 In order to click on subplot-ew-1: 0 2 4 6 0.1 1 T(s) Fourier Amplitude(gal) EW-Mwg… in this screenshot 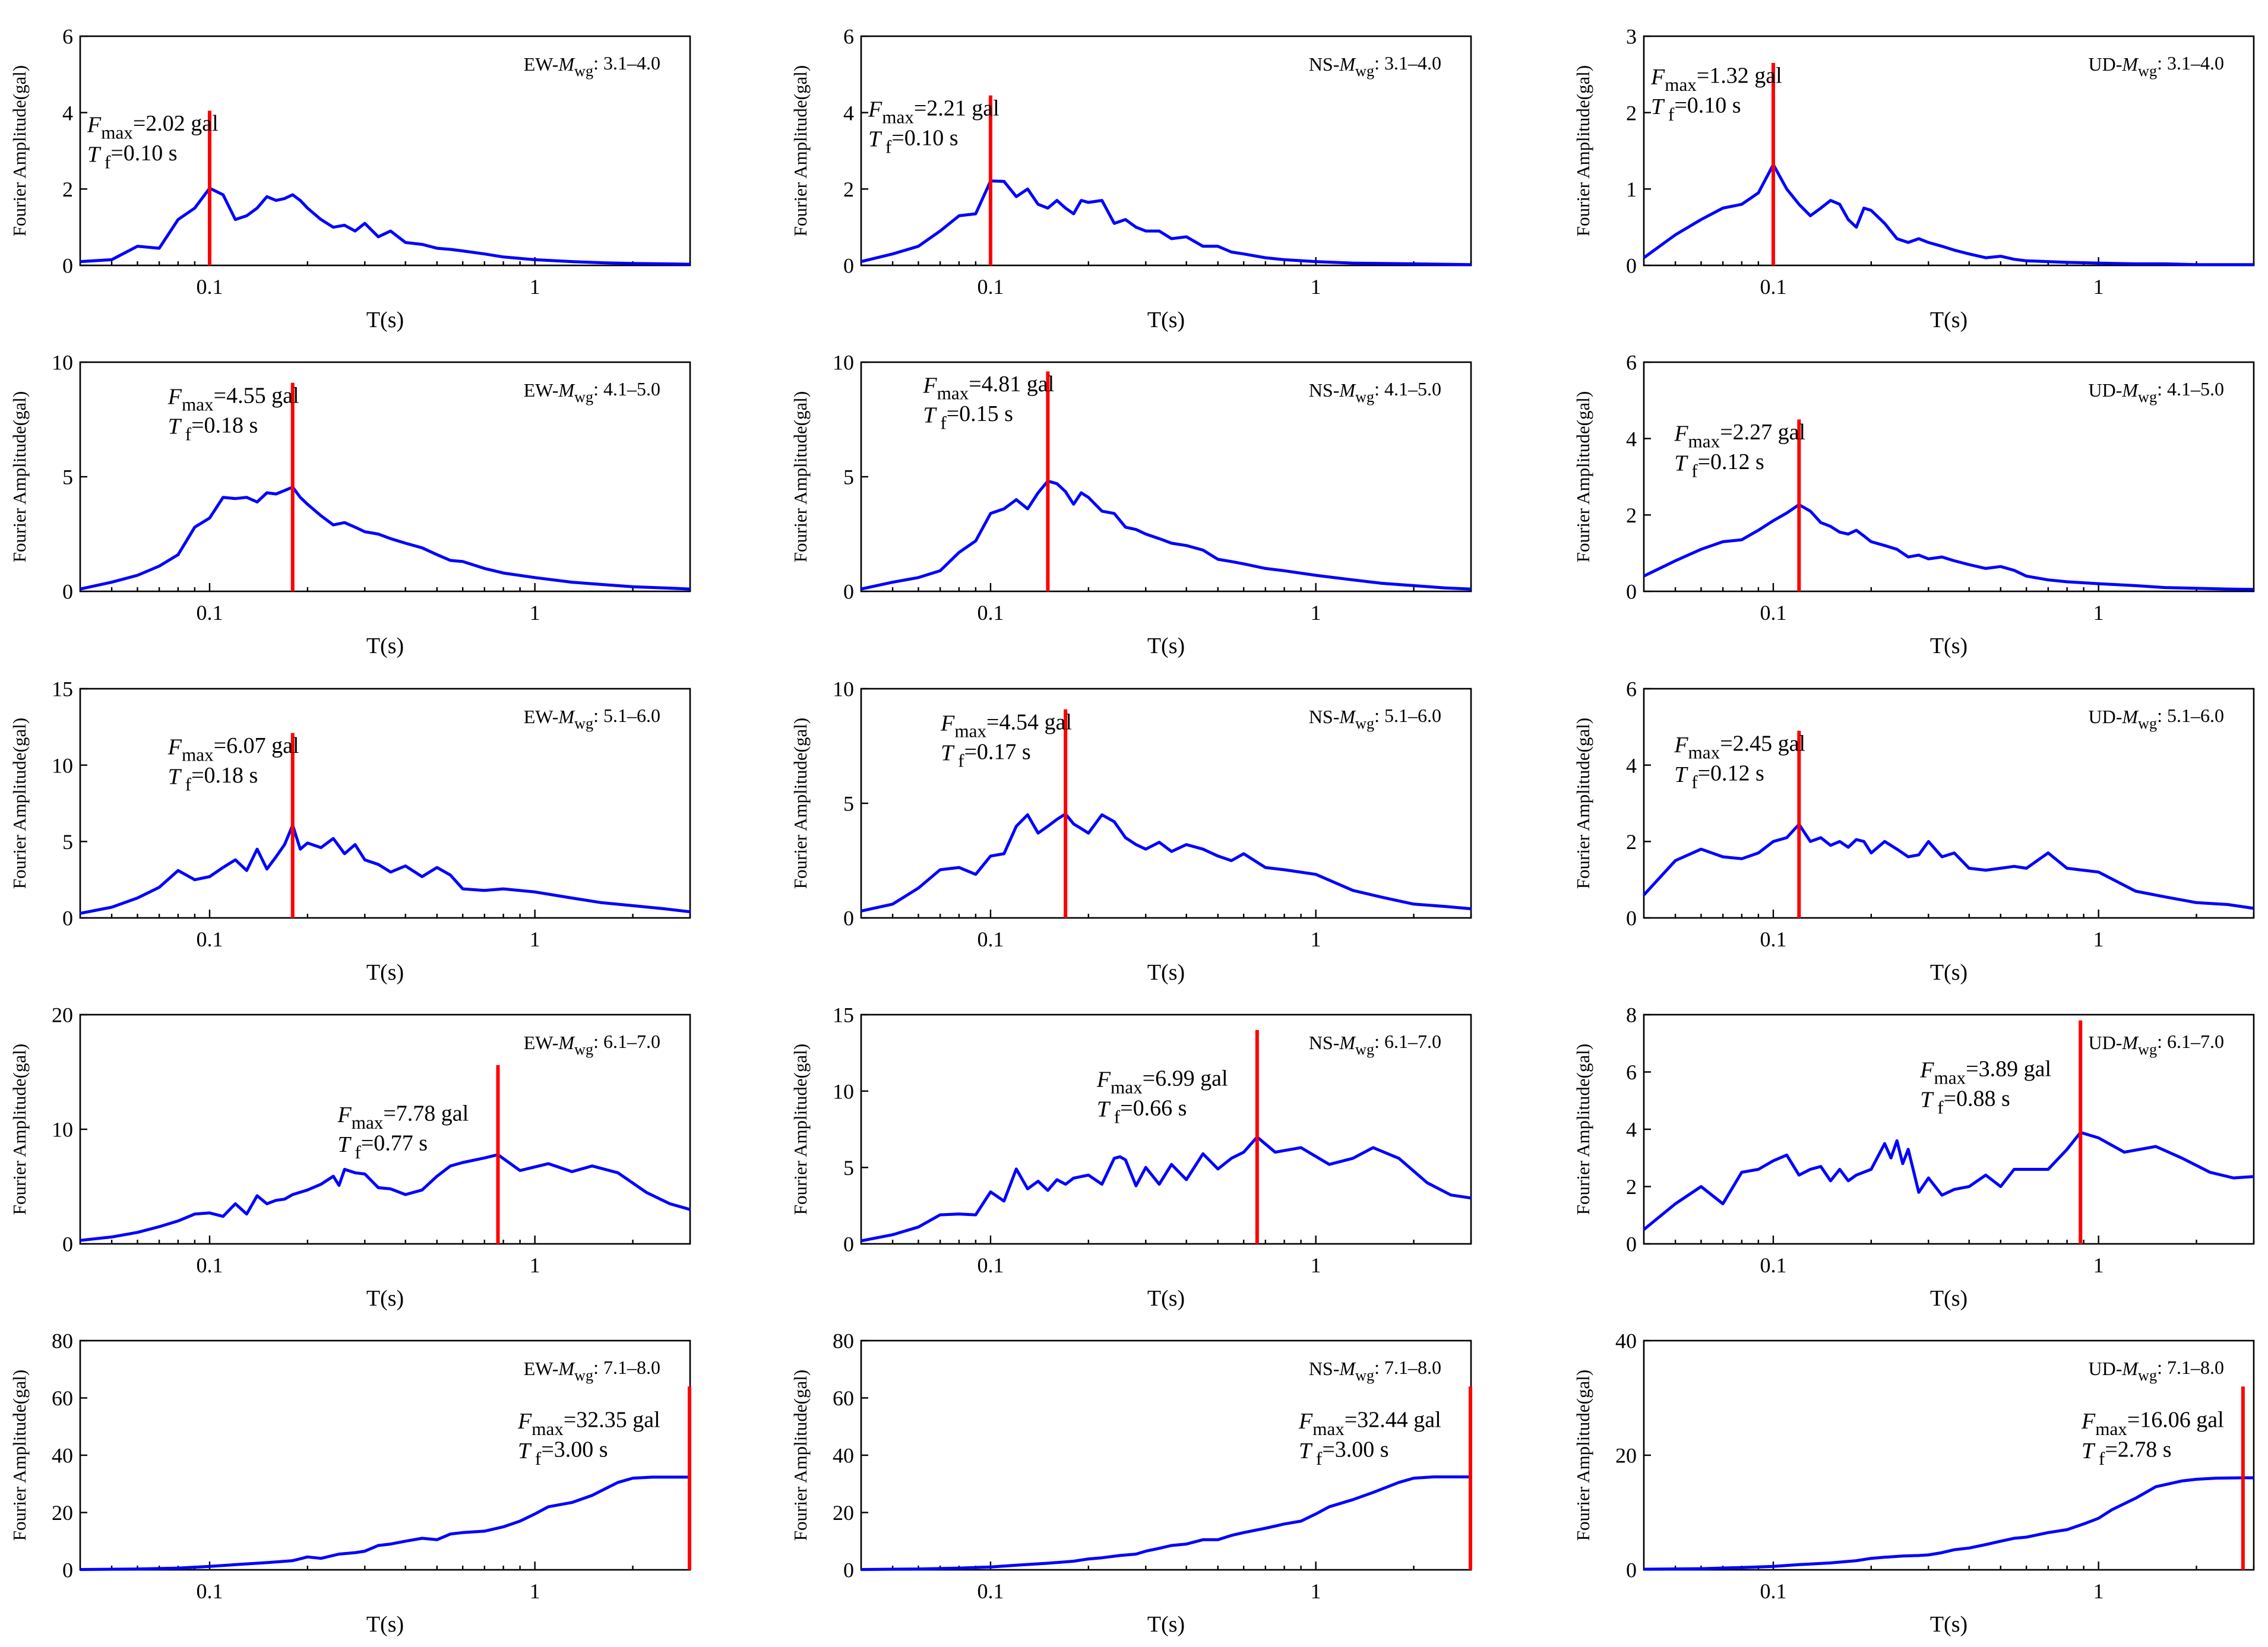, I will do `click(350, 178)`.